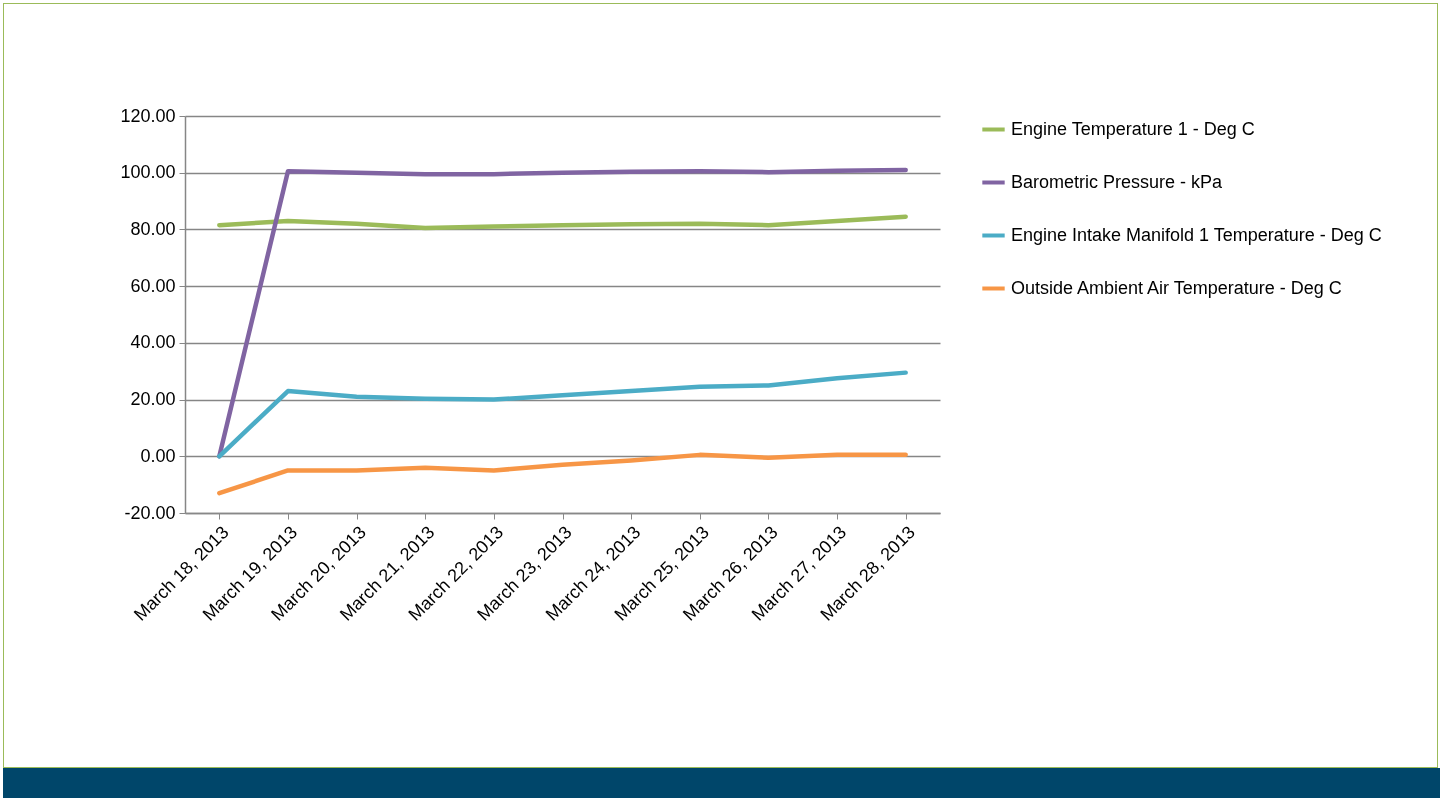 Image resolution: width=1443 pixels, height=798 pixels. Describe the element at coordinates (148, 172) in the screenshot. I see `y-tick-label: 100.00` at that location.